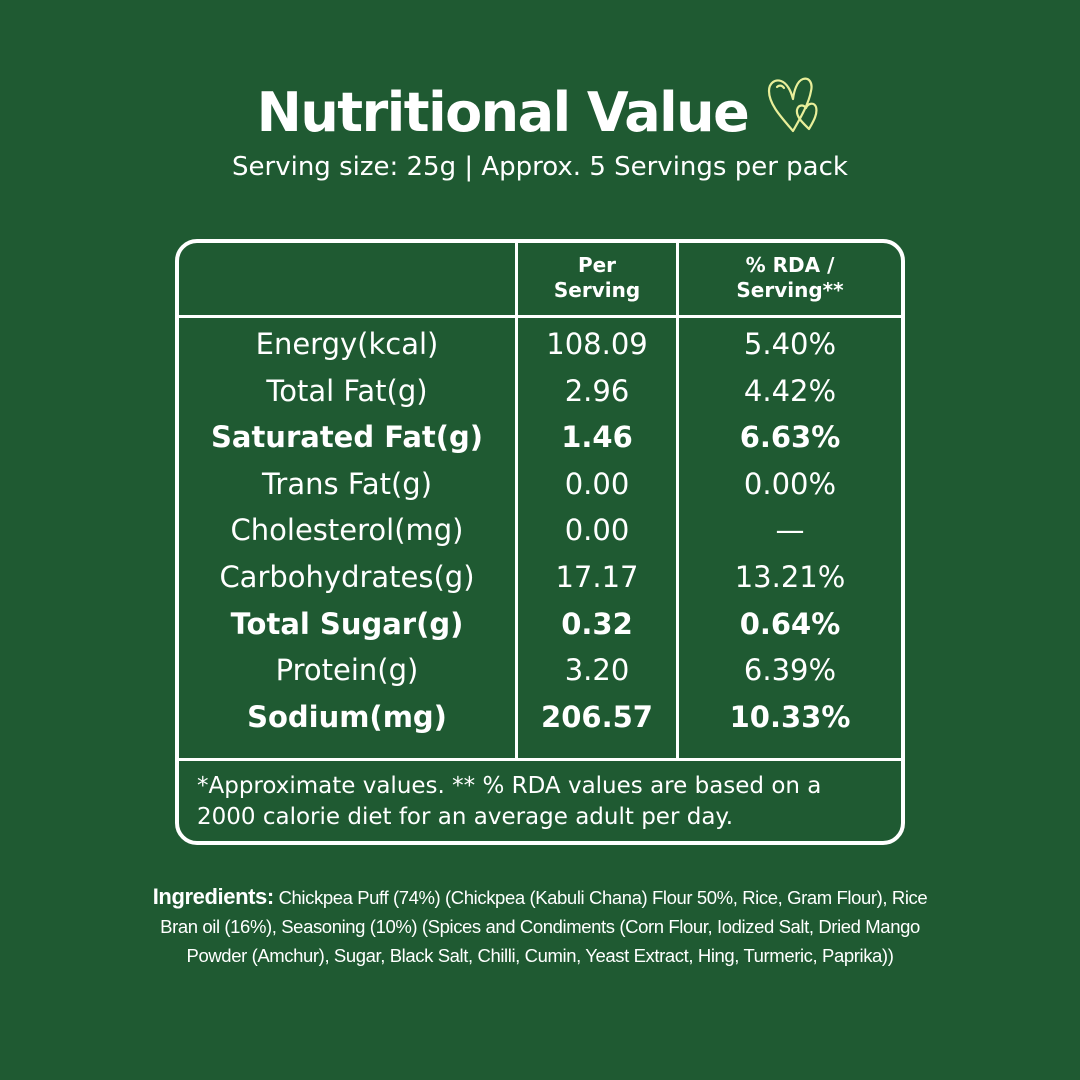  Describe the element at coordinates (540, 759) in the screenshot. I see `footer-divider` at that location.